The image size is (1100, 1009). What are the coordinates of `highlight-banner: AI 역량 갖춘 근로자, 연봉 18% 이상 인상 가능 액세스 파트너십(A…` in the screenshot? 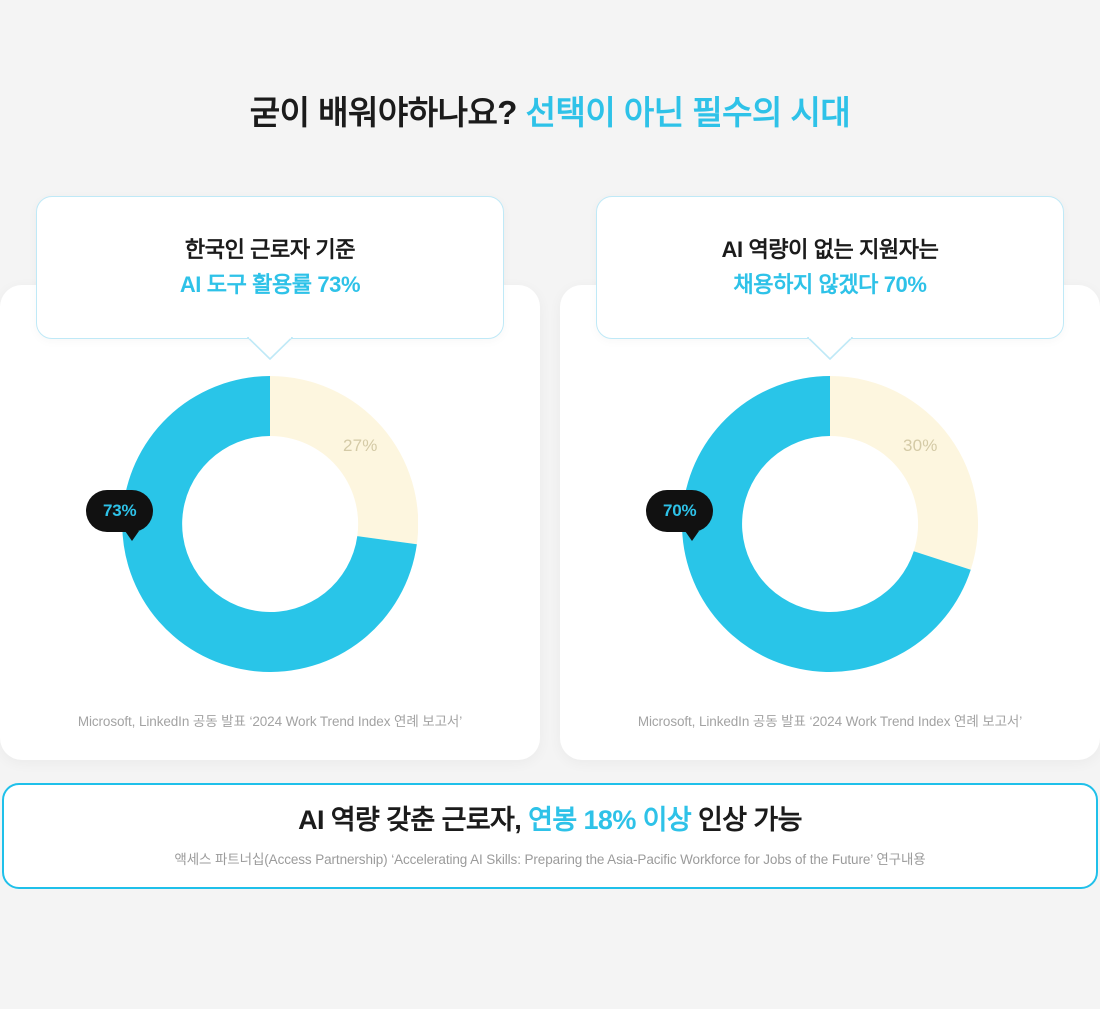 It's located at (550, 836).